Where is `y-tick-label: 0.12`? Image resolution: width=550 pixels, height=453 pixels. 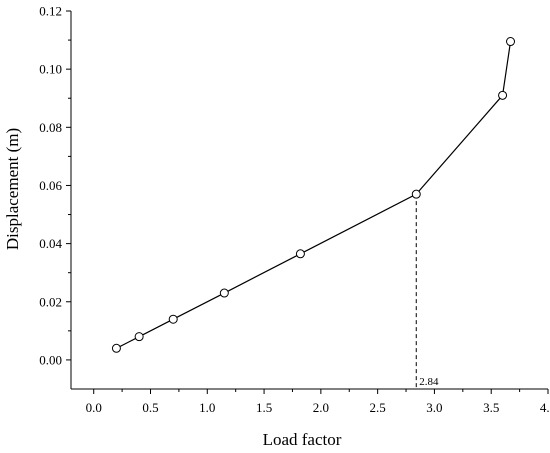
y-tick-label: 0.12 is located at coordinates (50, 11).